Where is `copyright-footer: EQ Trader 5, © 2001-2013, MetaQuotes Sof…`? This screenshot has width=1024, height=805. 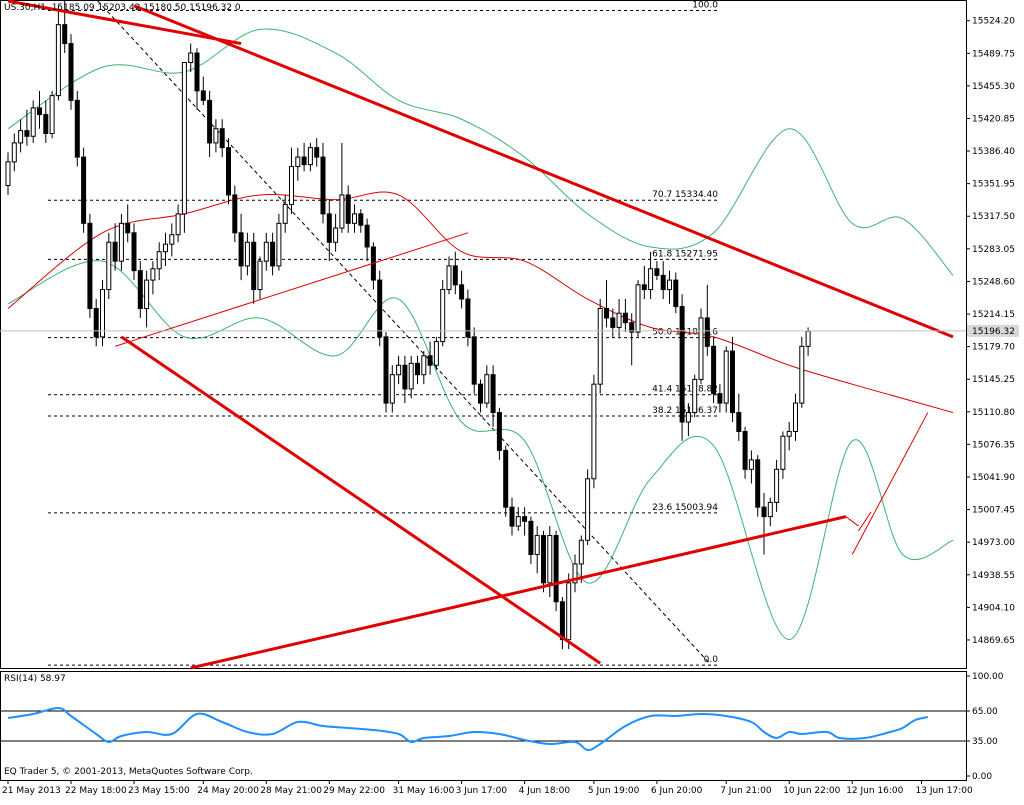
copyright-footer: EQ Trader 5, © 2001-2013, MetaQuotes Sof… is located at coordinates (128, 772).